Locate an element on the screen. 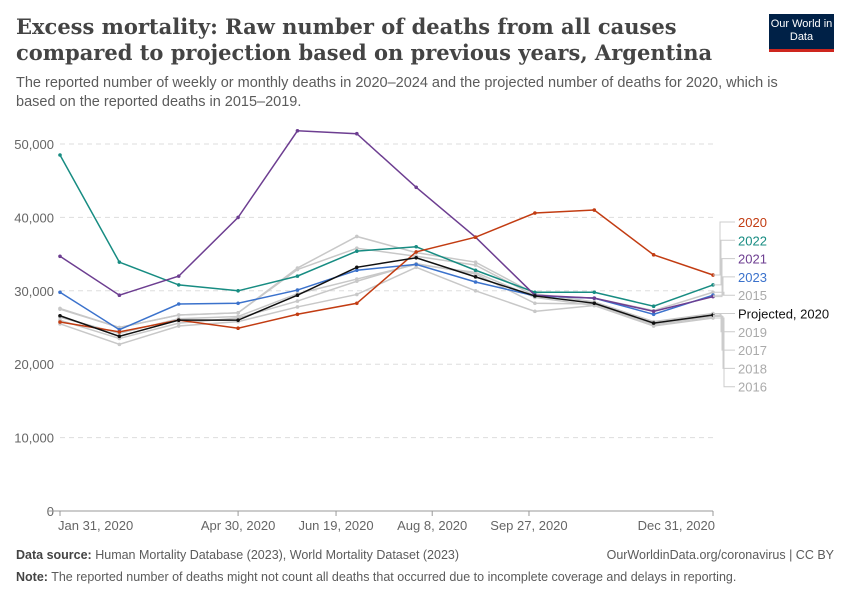  source-label: Data source: is located at coordinates (54, 555).